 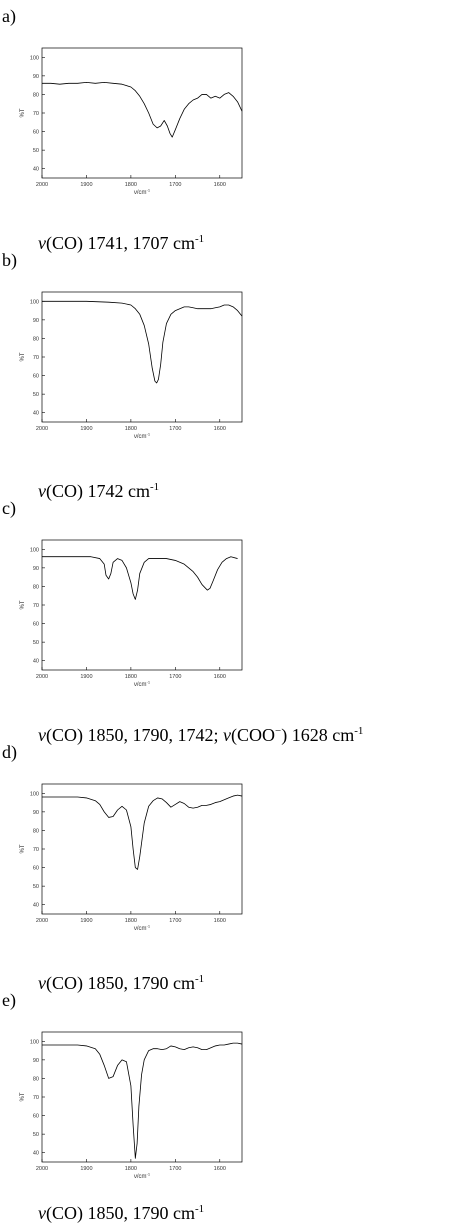 What do you see at coordinates (9, 752) in the screenshot?
I see `panel-letter: d)` at bounding box center [9, 752].